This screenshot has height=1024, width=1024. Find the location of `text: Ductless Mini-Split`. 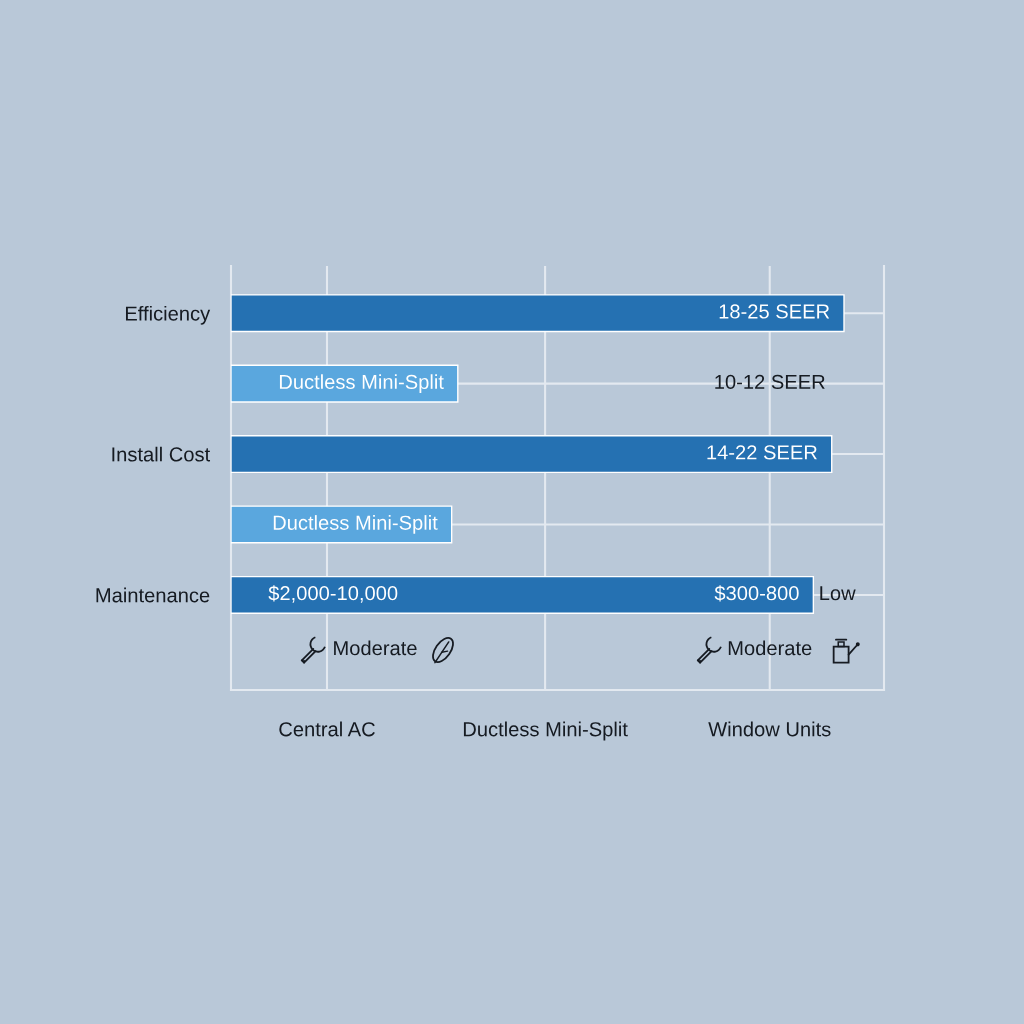

text: Ductless Mini-Split is located at coordinates (545, 731).